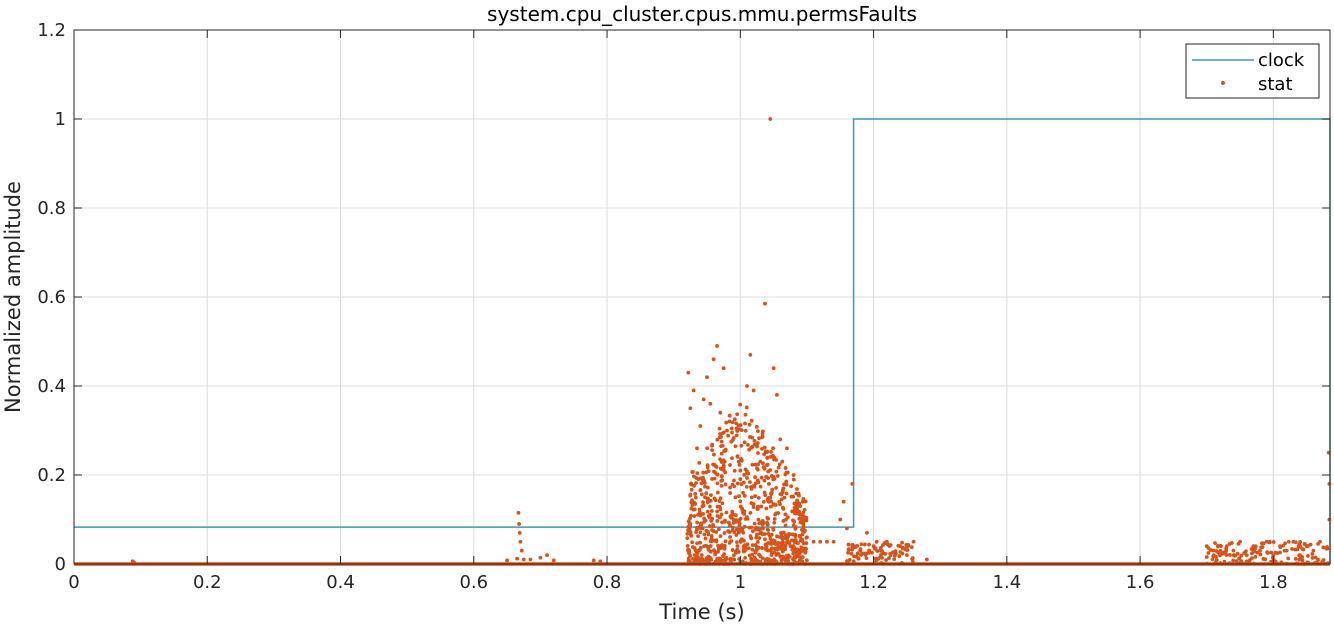 Image resolution: width=1334 pixels, height=626 pixels. I want to click on legend-label-stat: stat, so click(1275, 84).